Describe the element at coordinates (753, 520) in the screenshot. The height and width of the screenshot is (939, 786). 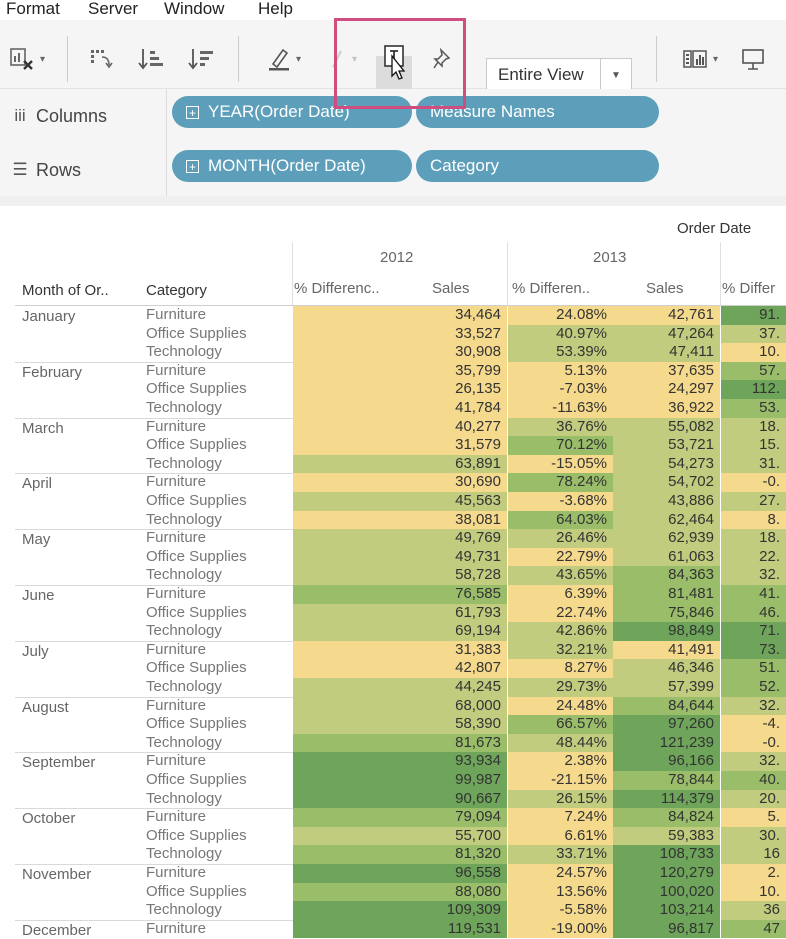
I see `pct-diff-2014-cell: 8.` at that location.